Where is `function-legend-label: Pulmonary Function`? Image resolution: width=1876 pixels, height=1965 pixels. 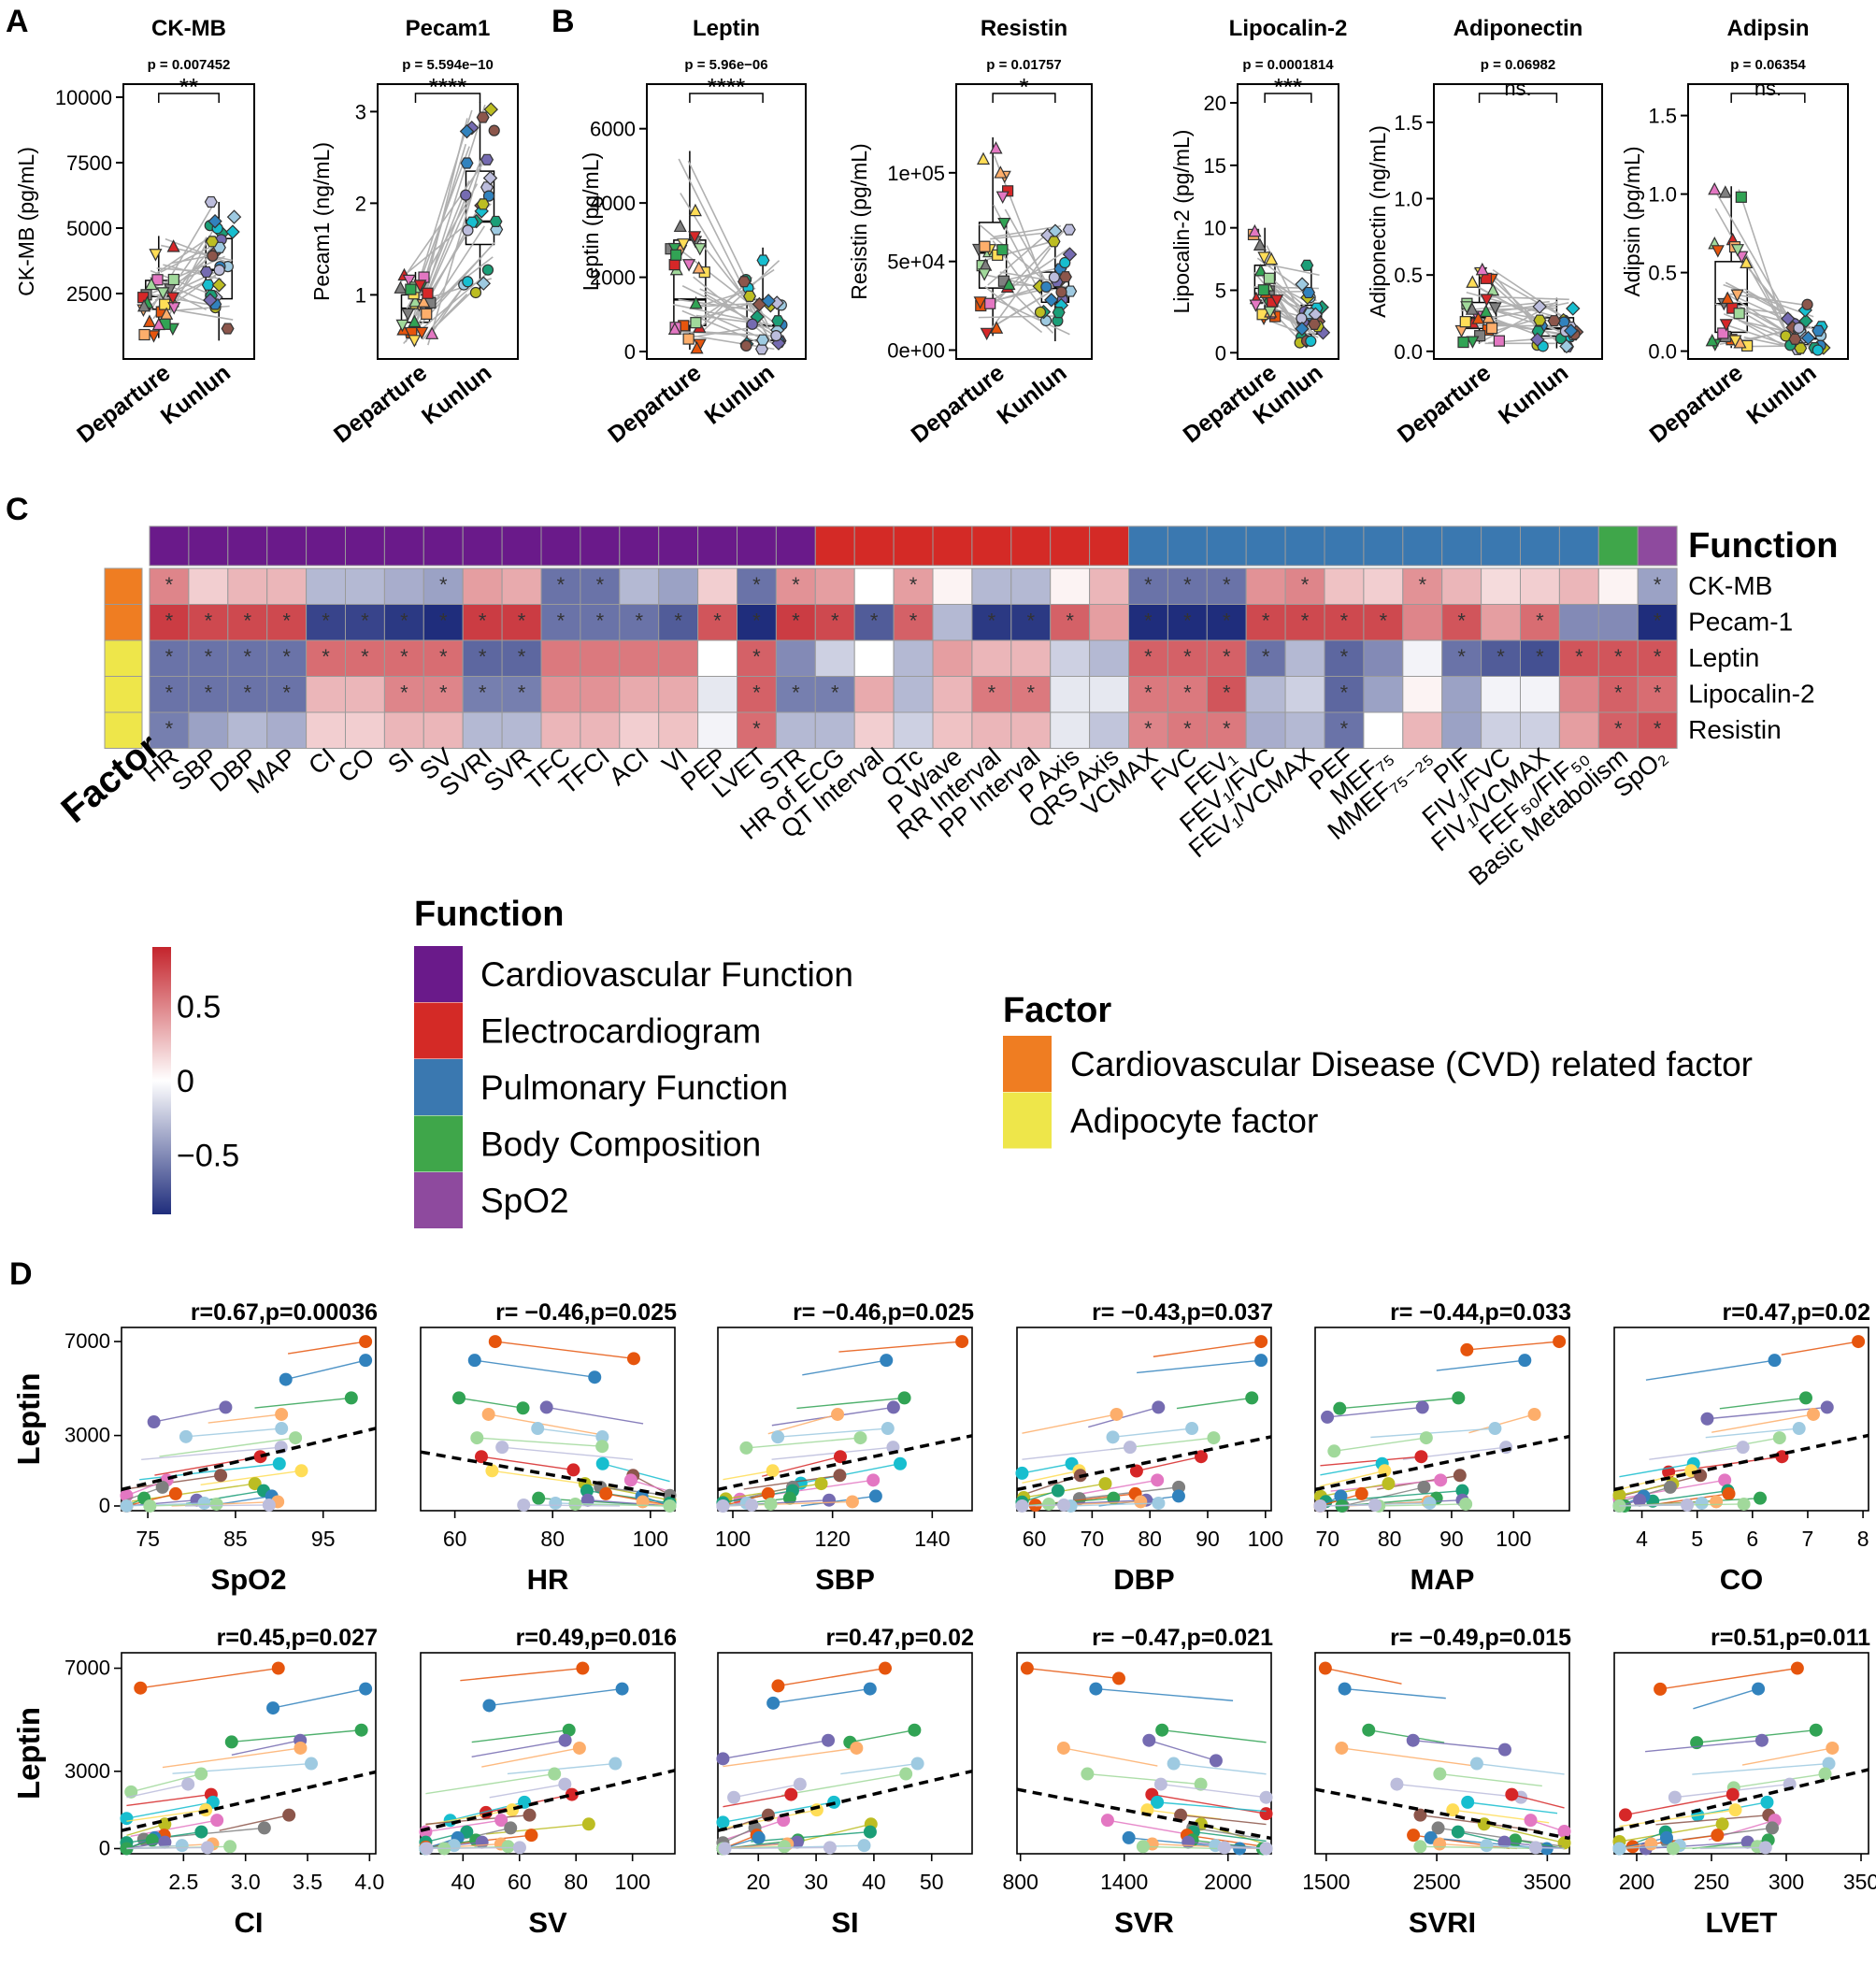
function-legend-label: Pulmonary Function is located at coordinates (634, 1088).